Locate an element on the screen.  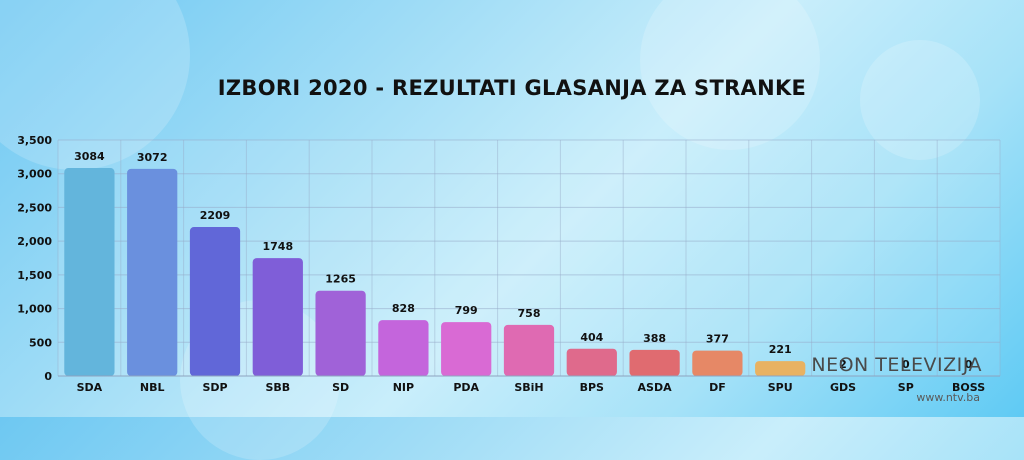
x-category-label: SPU is located at coordinates (780, 387).